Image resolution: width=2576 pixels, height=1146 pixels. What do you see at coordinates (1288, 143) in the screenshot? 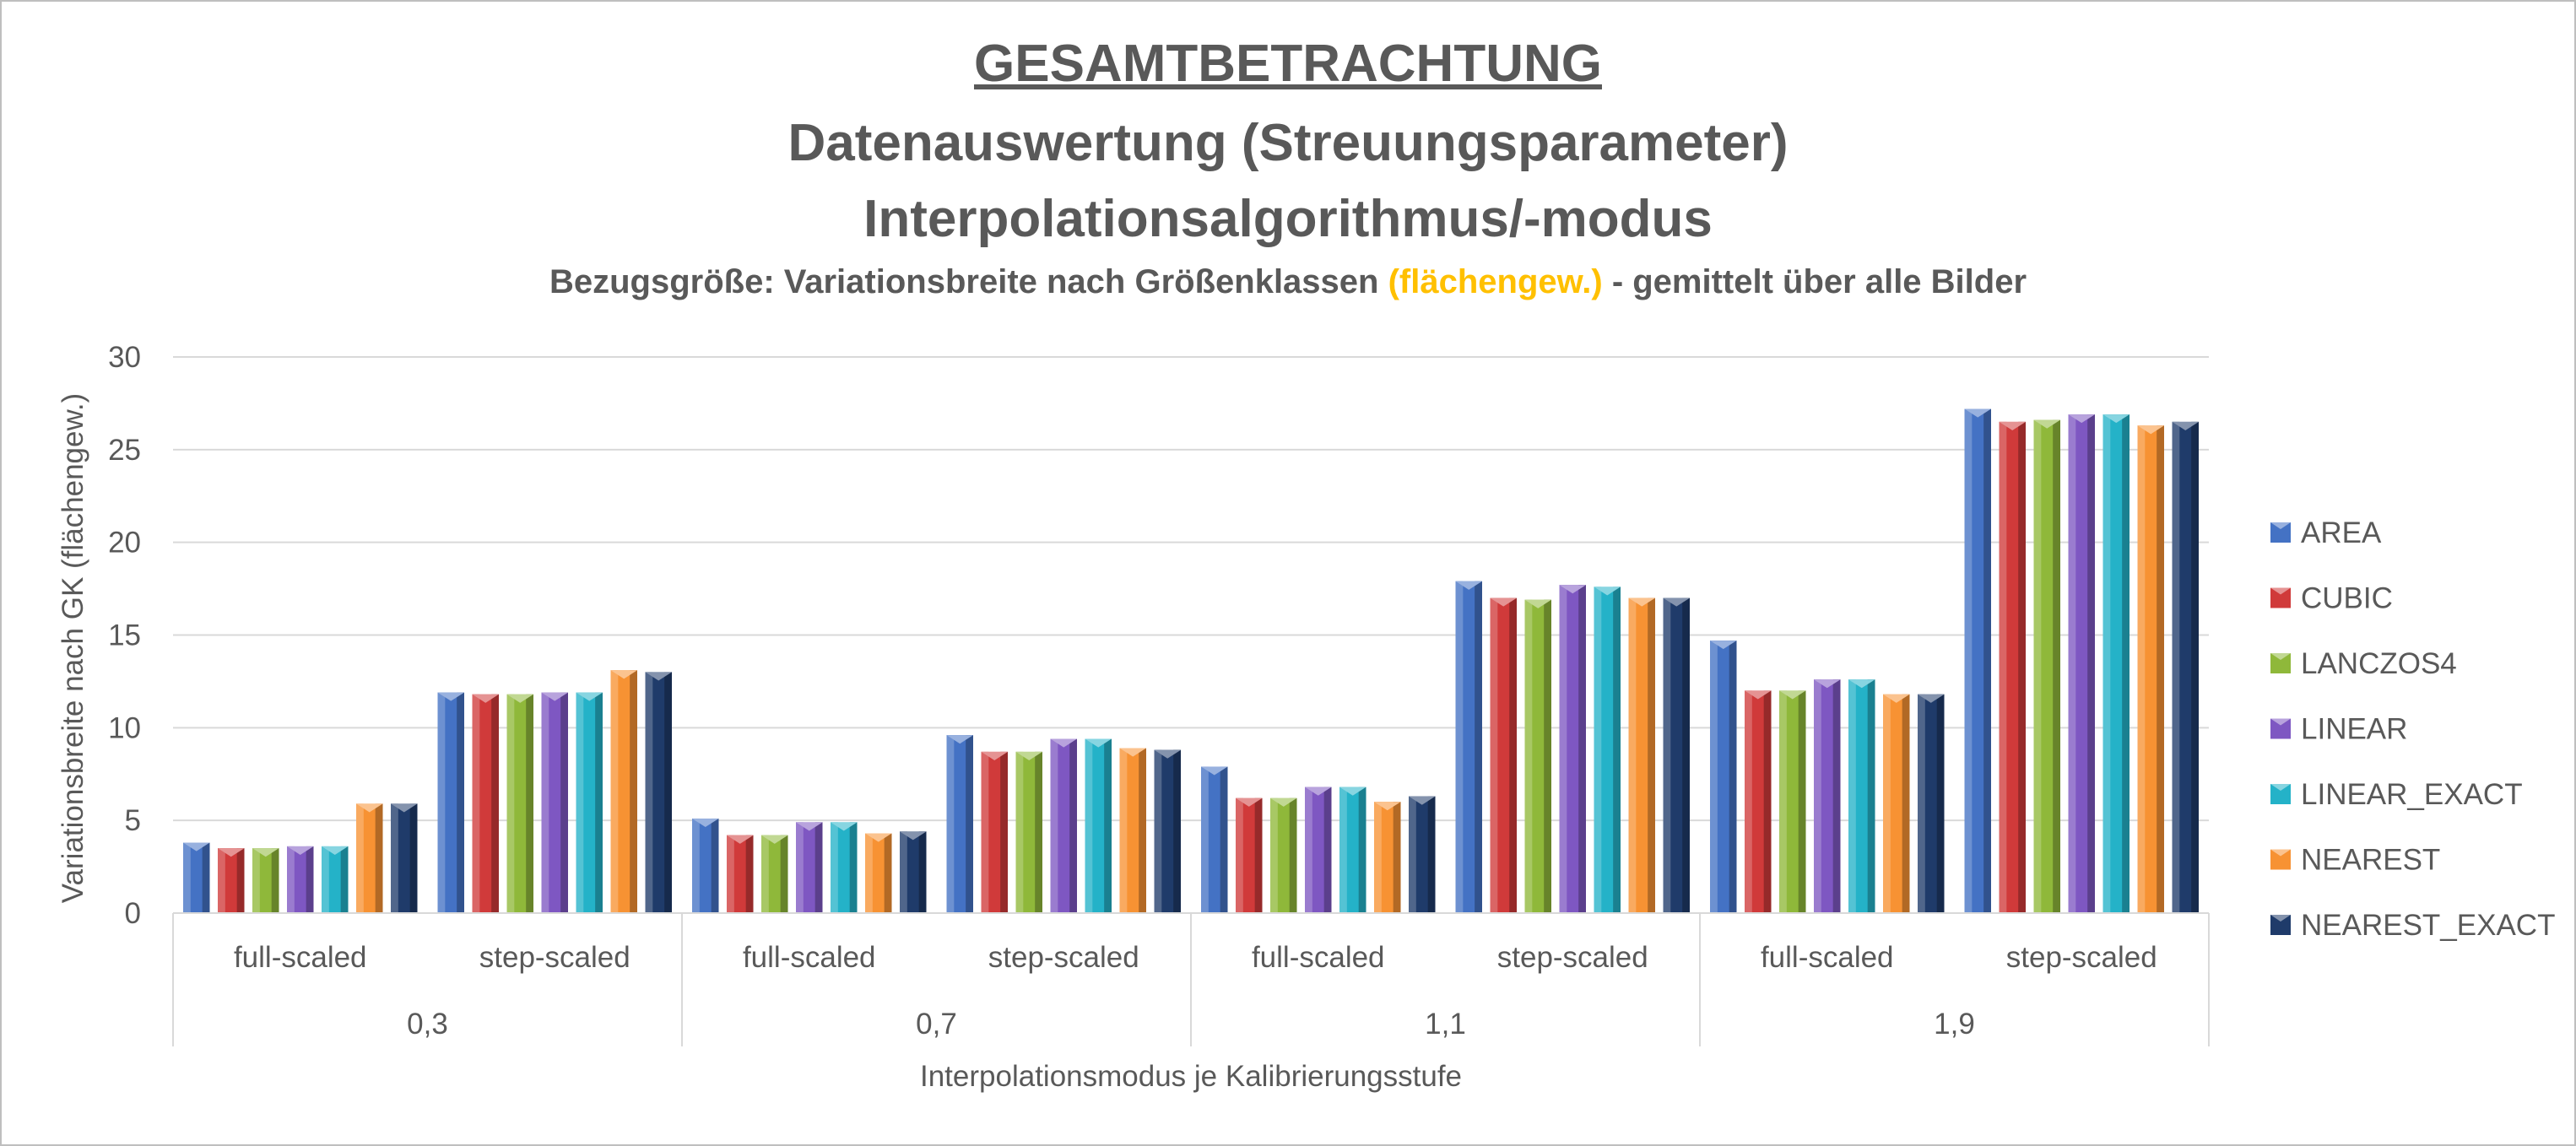
I see `chart-title-line-2: Datenauswertung (Streuungsparameter)` at bounding box center [1288, 143].